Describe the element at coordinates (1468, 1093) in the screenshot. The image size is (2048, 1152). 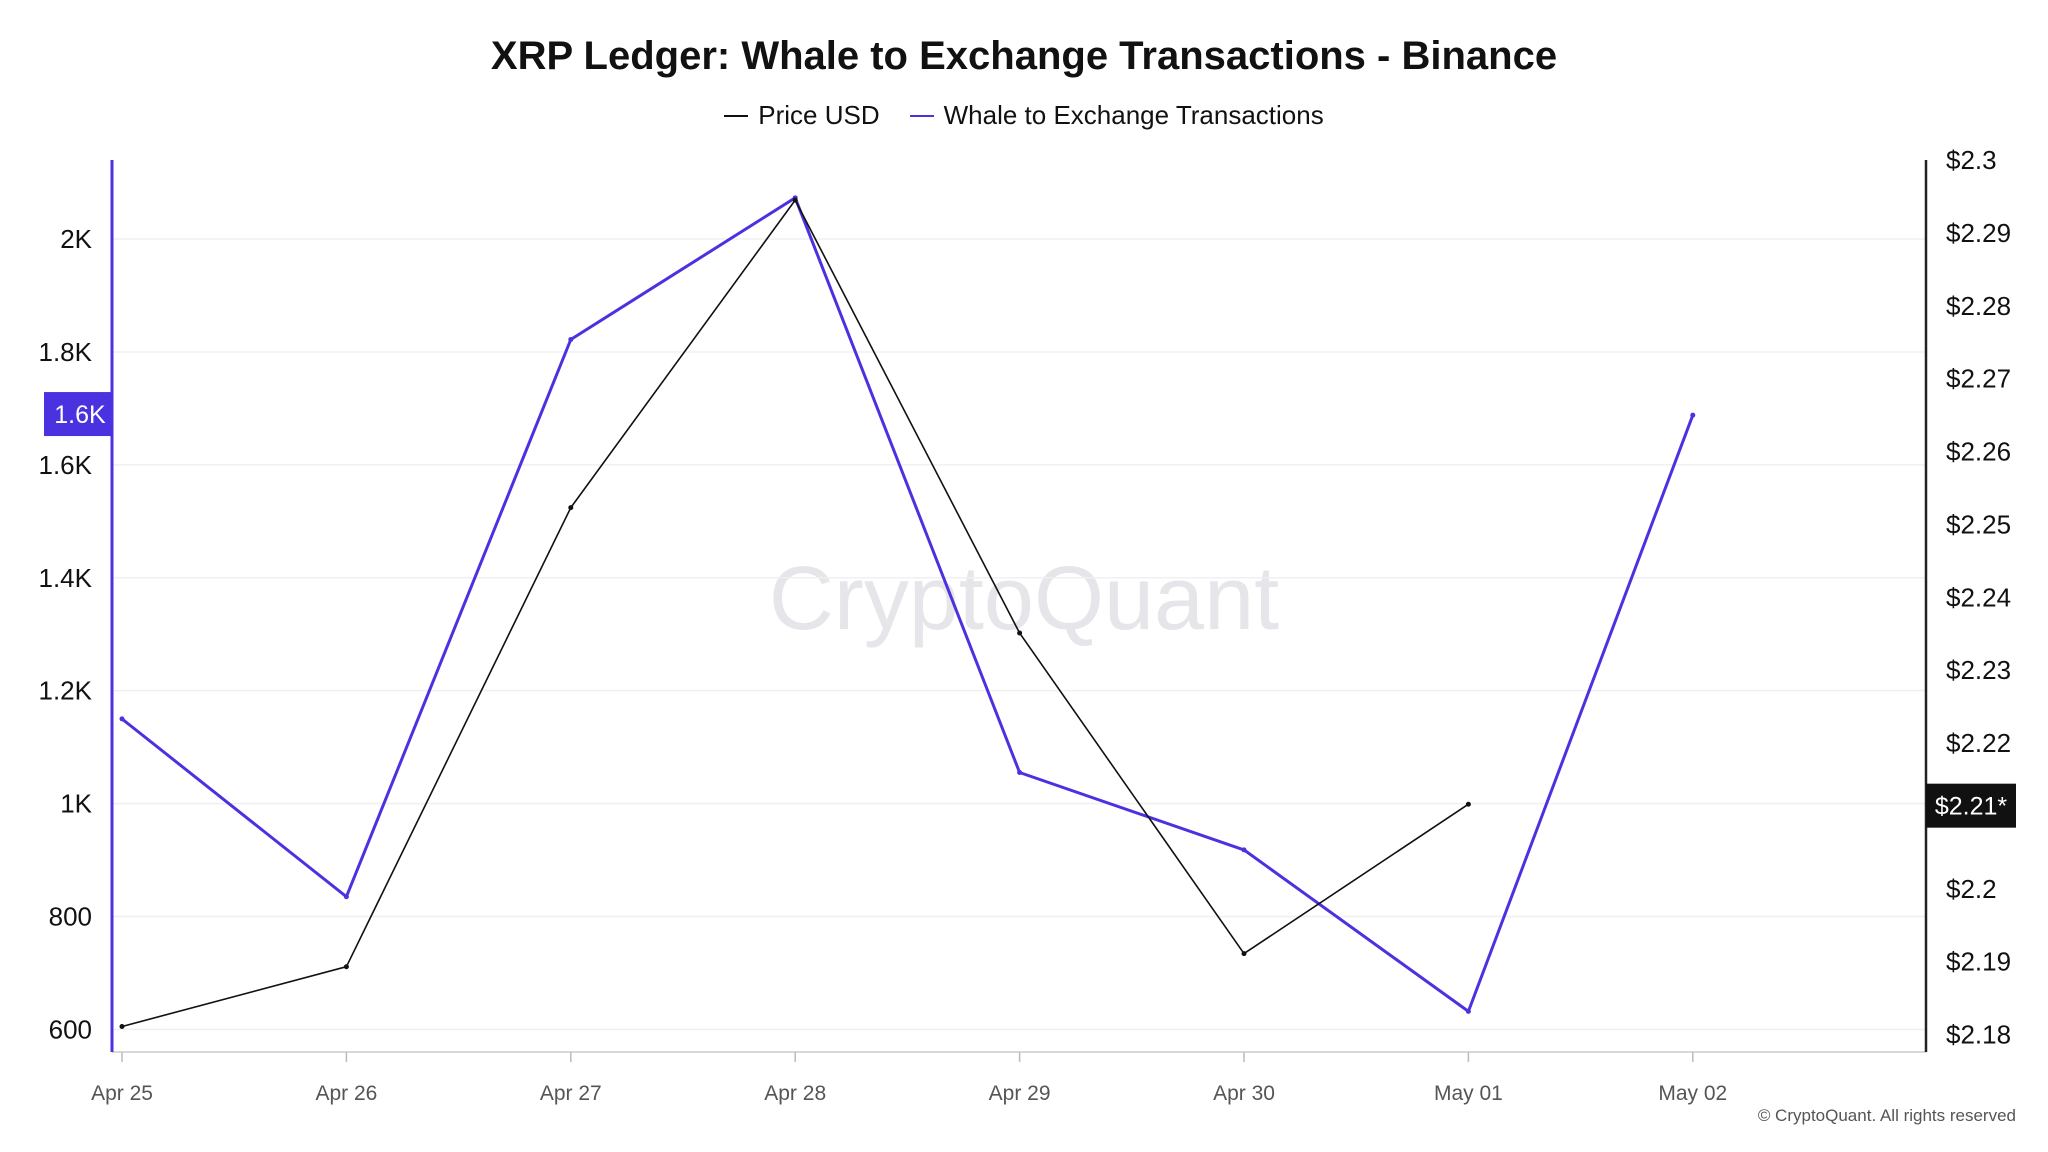
I see `x-tick-label-6: May 01` at that location.